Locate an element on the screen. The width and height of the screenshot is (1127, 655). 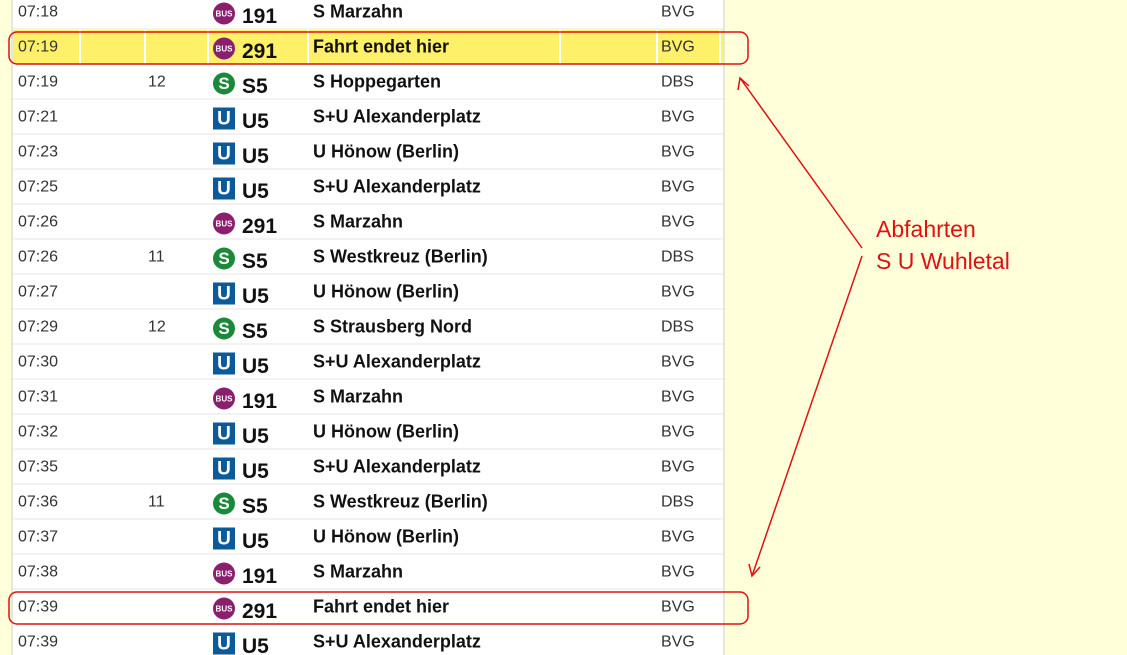
time: 07:38 is located at coordinates (38, 572).